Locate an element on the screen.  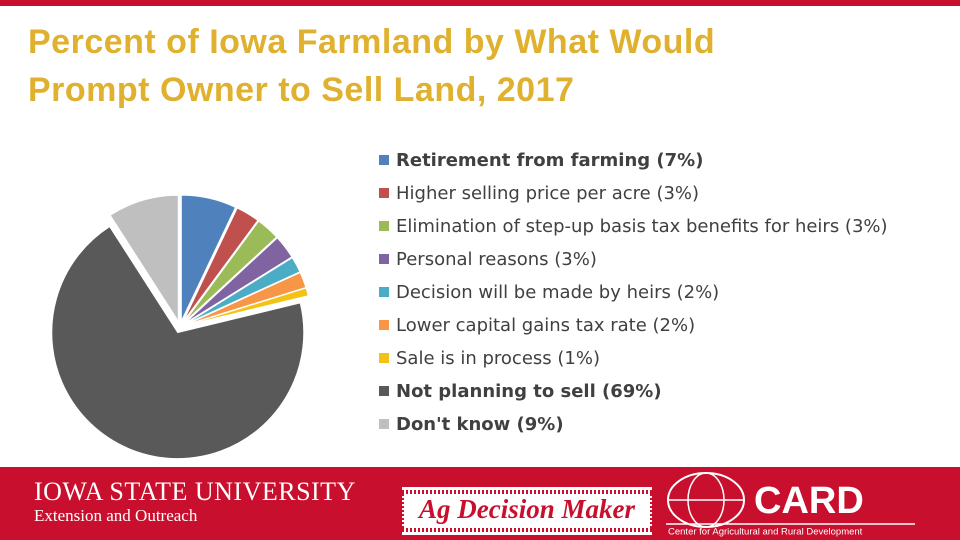
chart-title: Prompt Owner to Sell Land, 2017 is located at coordinates (301, 90).